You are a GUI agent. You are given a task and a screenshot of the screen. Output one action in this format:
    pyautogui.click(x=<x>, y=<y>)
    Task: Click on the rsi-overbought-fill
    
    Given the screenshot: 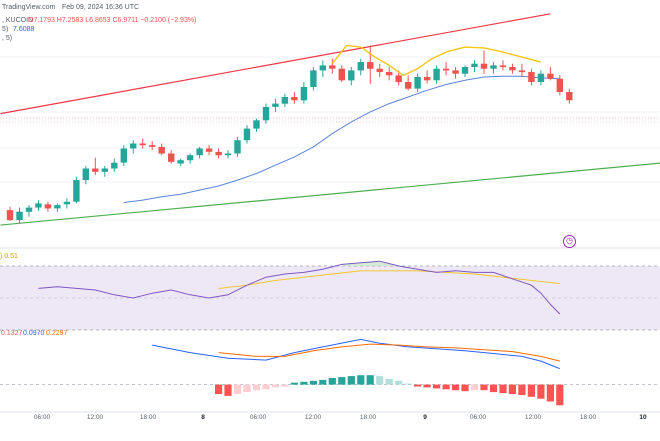 What is the action you would take?
    pyautogui.click(x=370, y=263)
    